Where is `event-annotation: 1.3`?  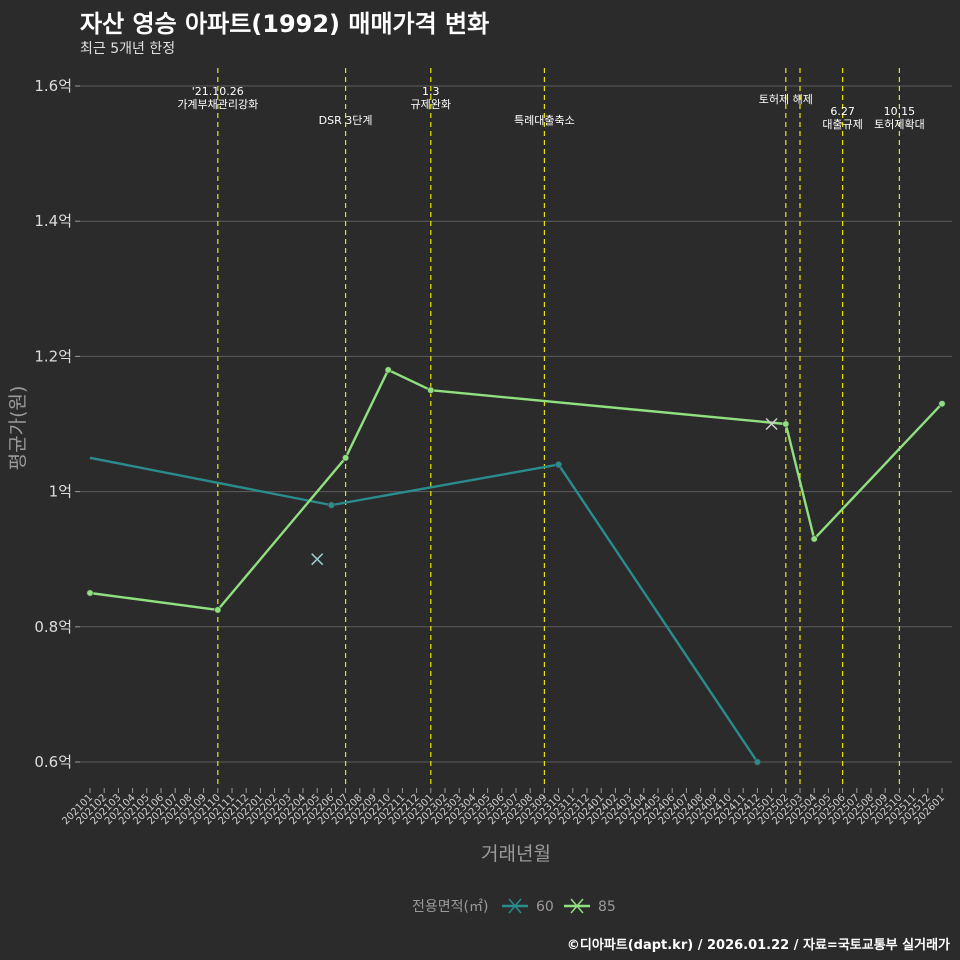
event-annotation: 1.3 is located at coordinates (431, 91).